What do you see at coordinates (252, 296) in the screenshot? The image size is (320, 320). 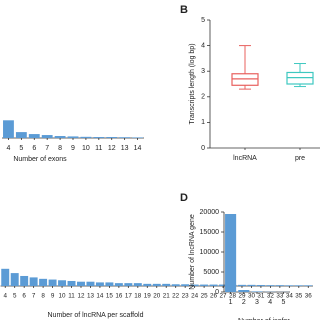 I see `x-tick-label: 30` at bounding box center [252, 296].